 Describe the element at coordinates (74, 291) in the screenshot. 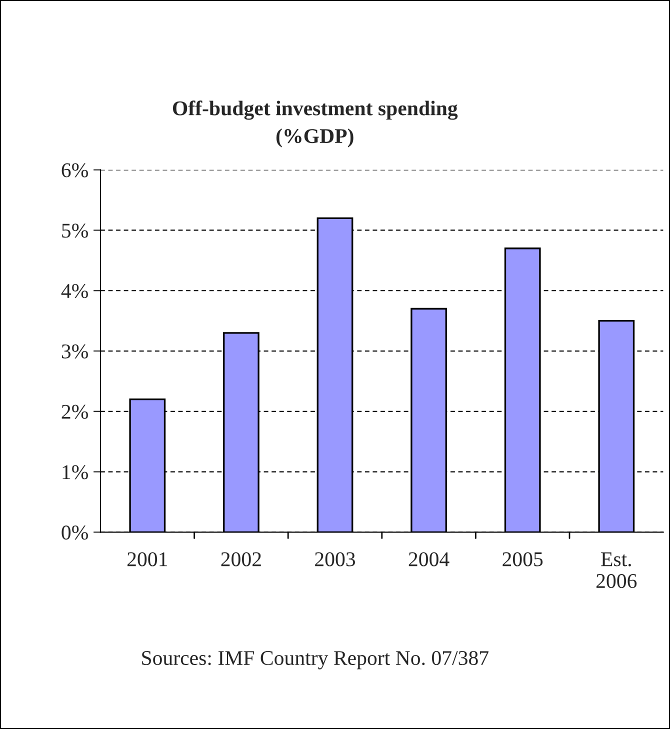

I see `y-tick-label: 4%` at that location.